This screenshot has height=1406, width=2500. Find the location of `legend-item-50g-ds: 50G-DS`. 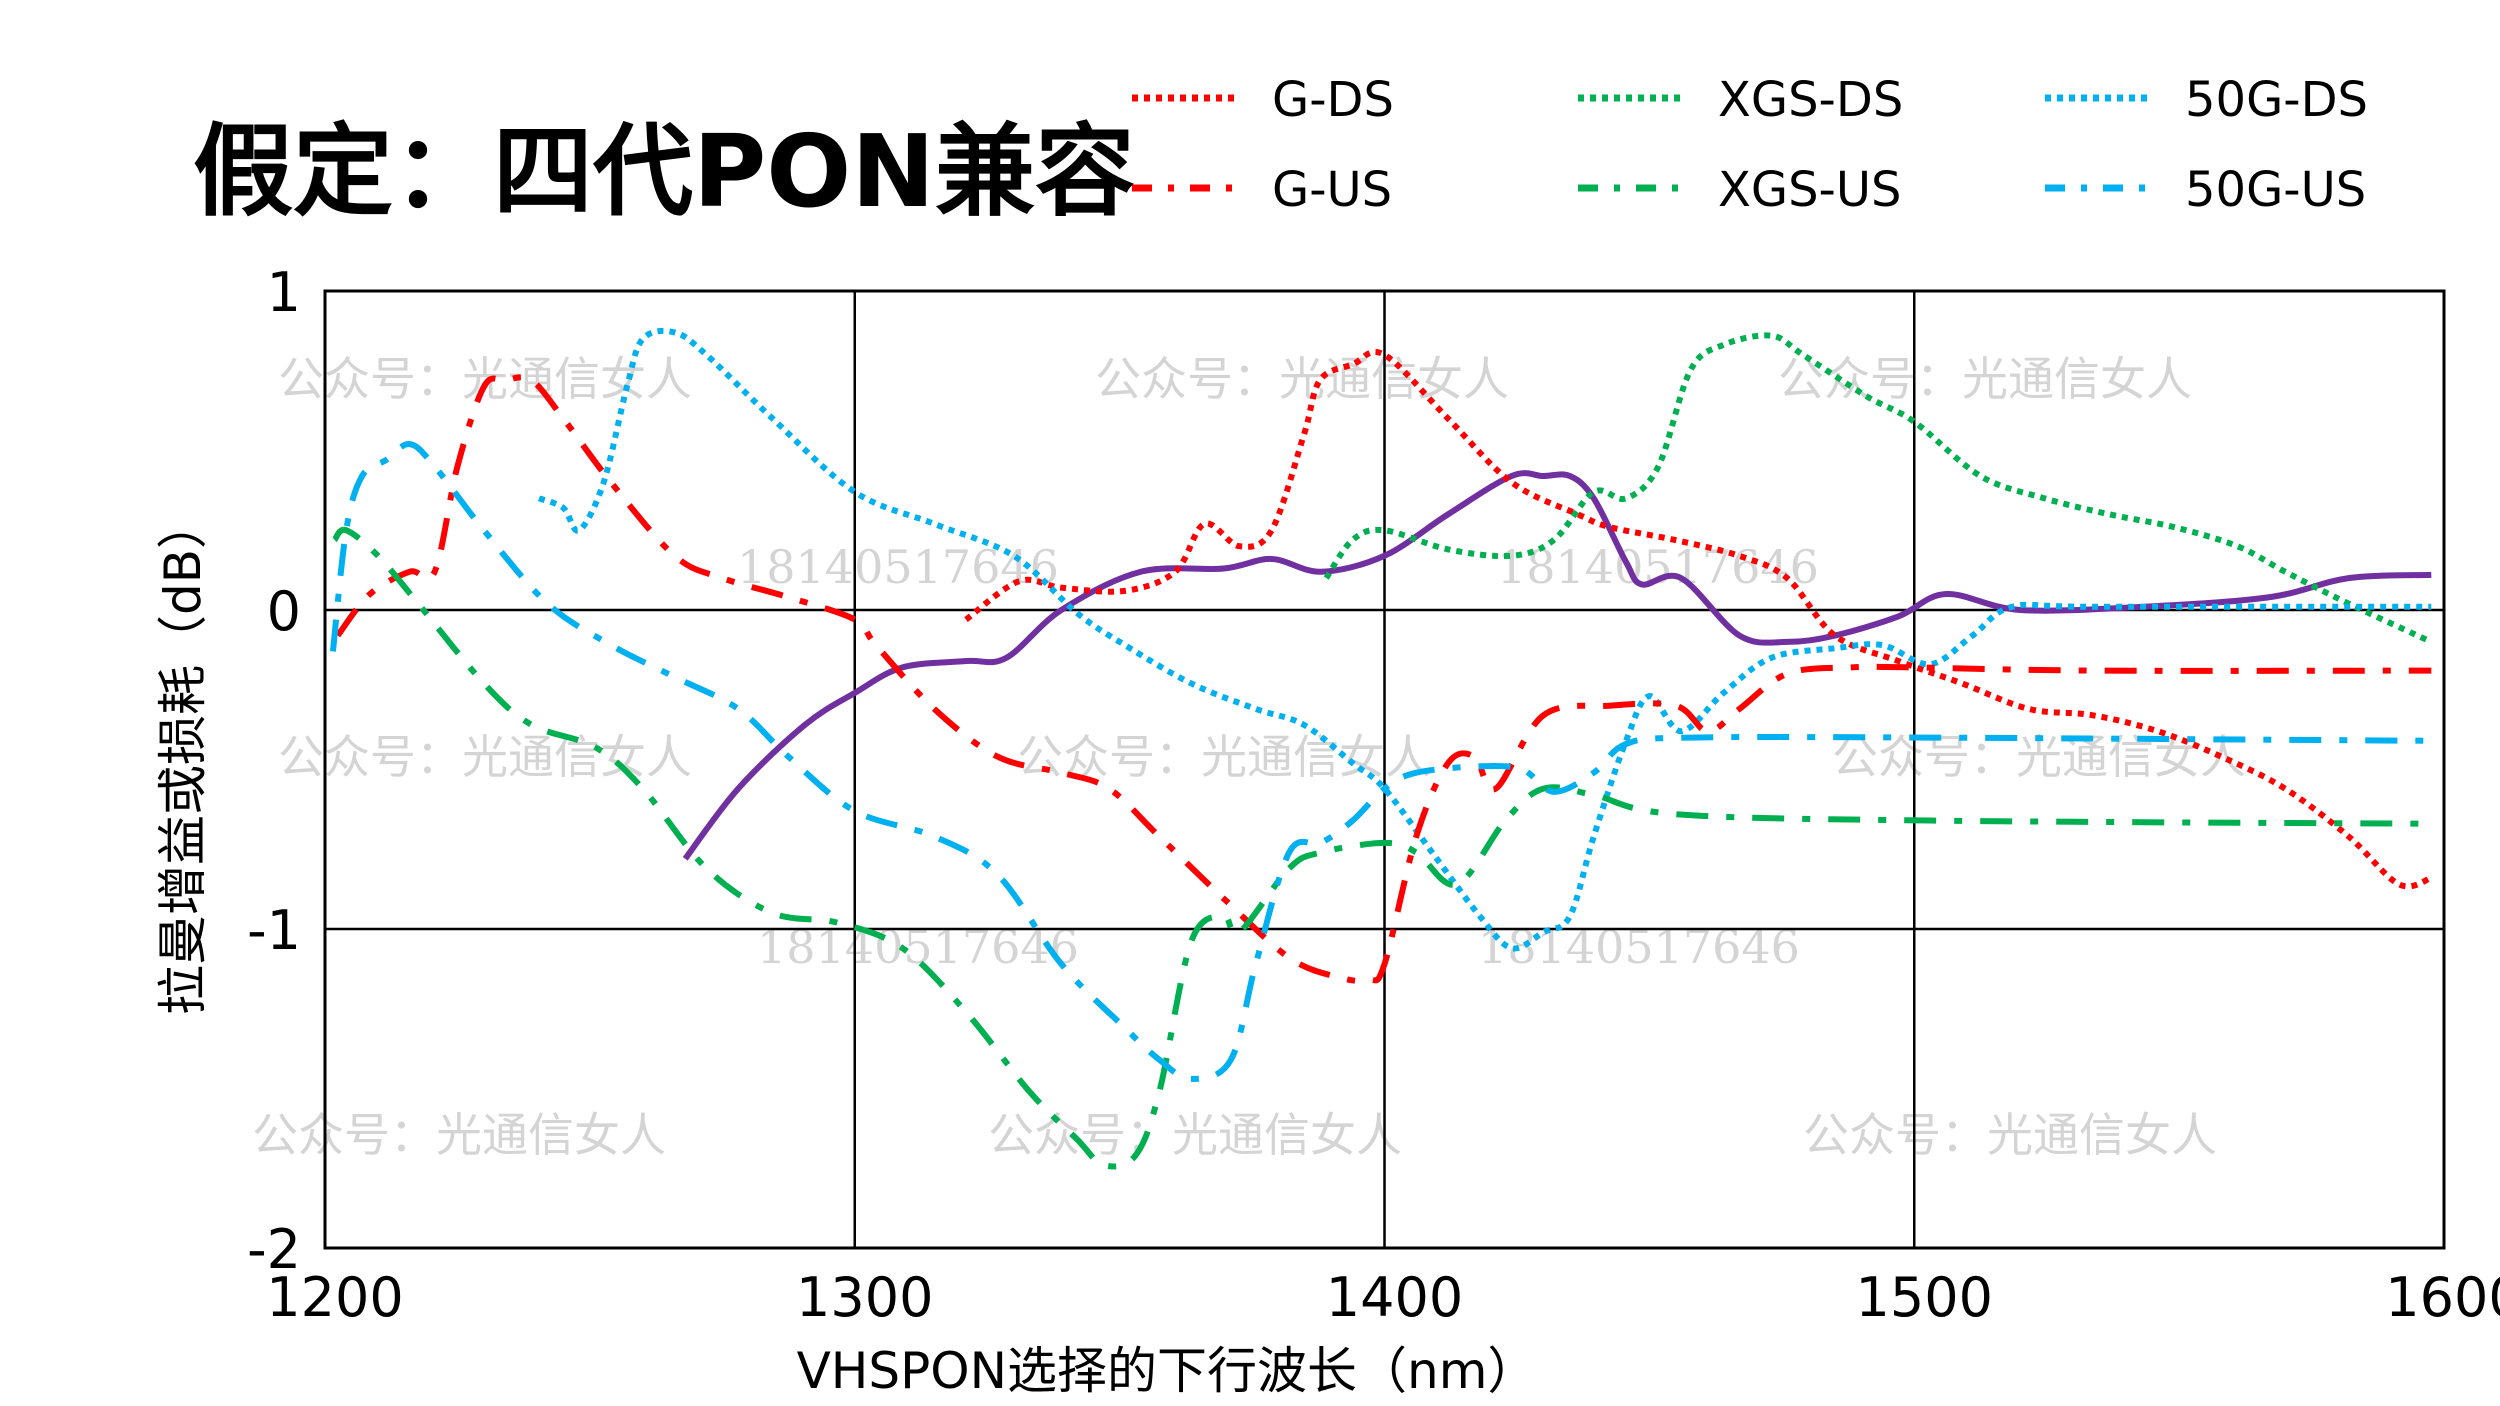

legend-item-50g-ds: 50G-DS is located at coordinates (2206, 100).